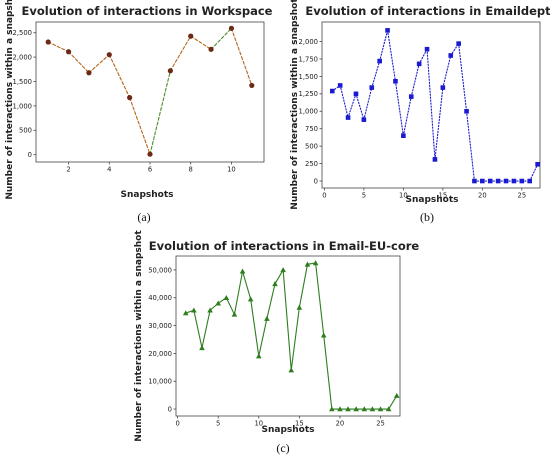 This screenshot has width=550, height=461. I want to click on x-tick-label-a: 6, so click(150, 170).